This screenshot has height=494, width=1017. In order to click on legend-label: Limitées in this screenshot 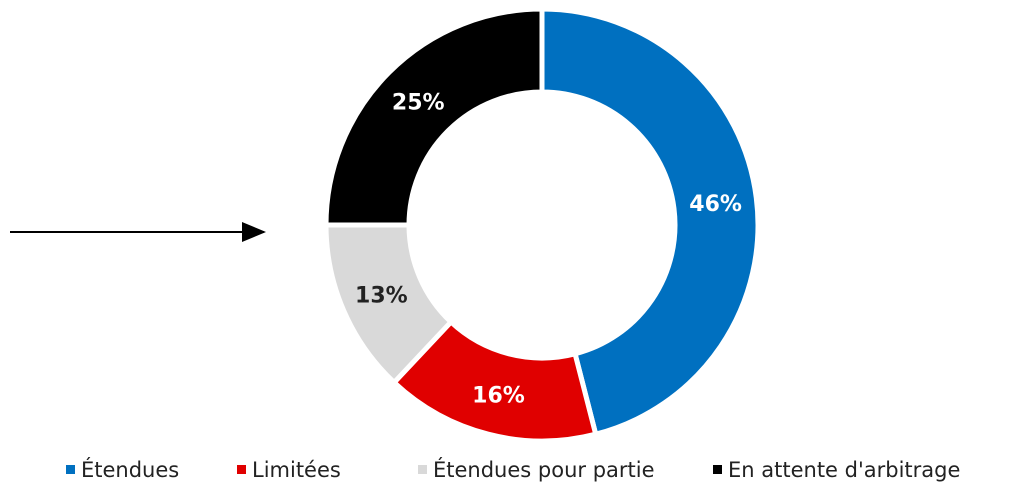, I will do `click(296, 470)`.